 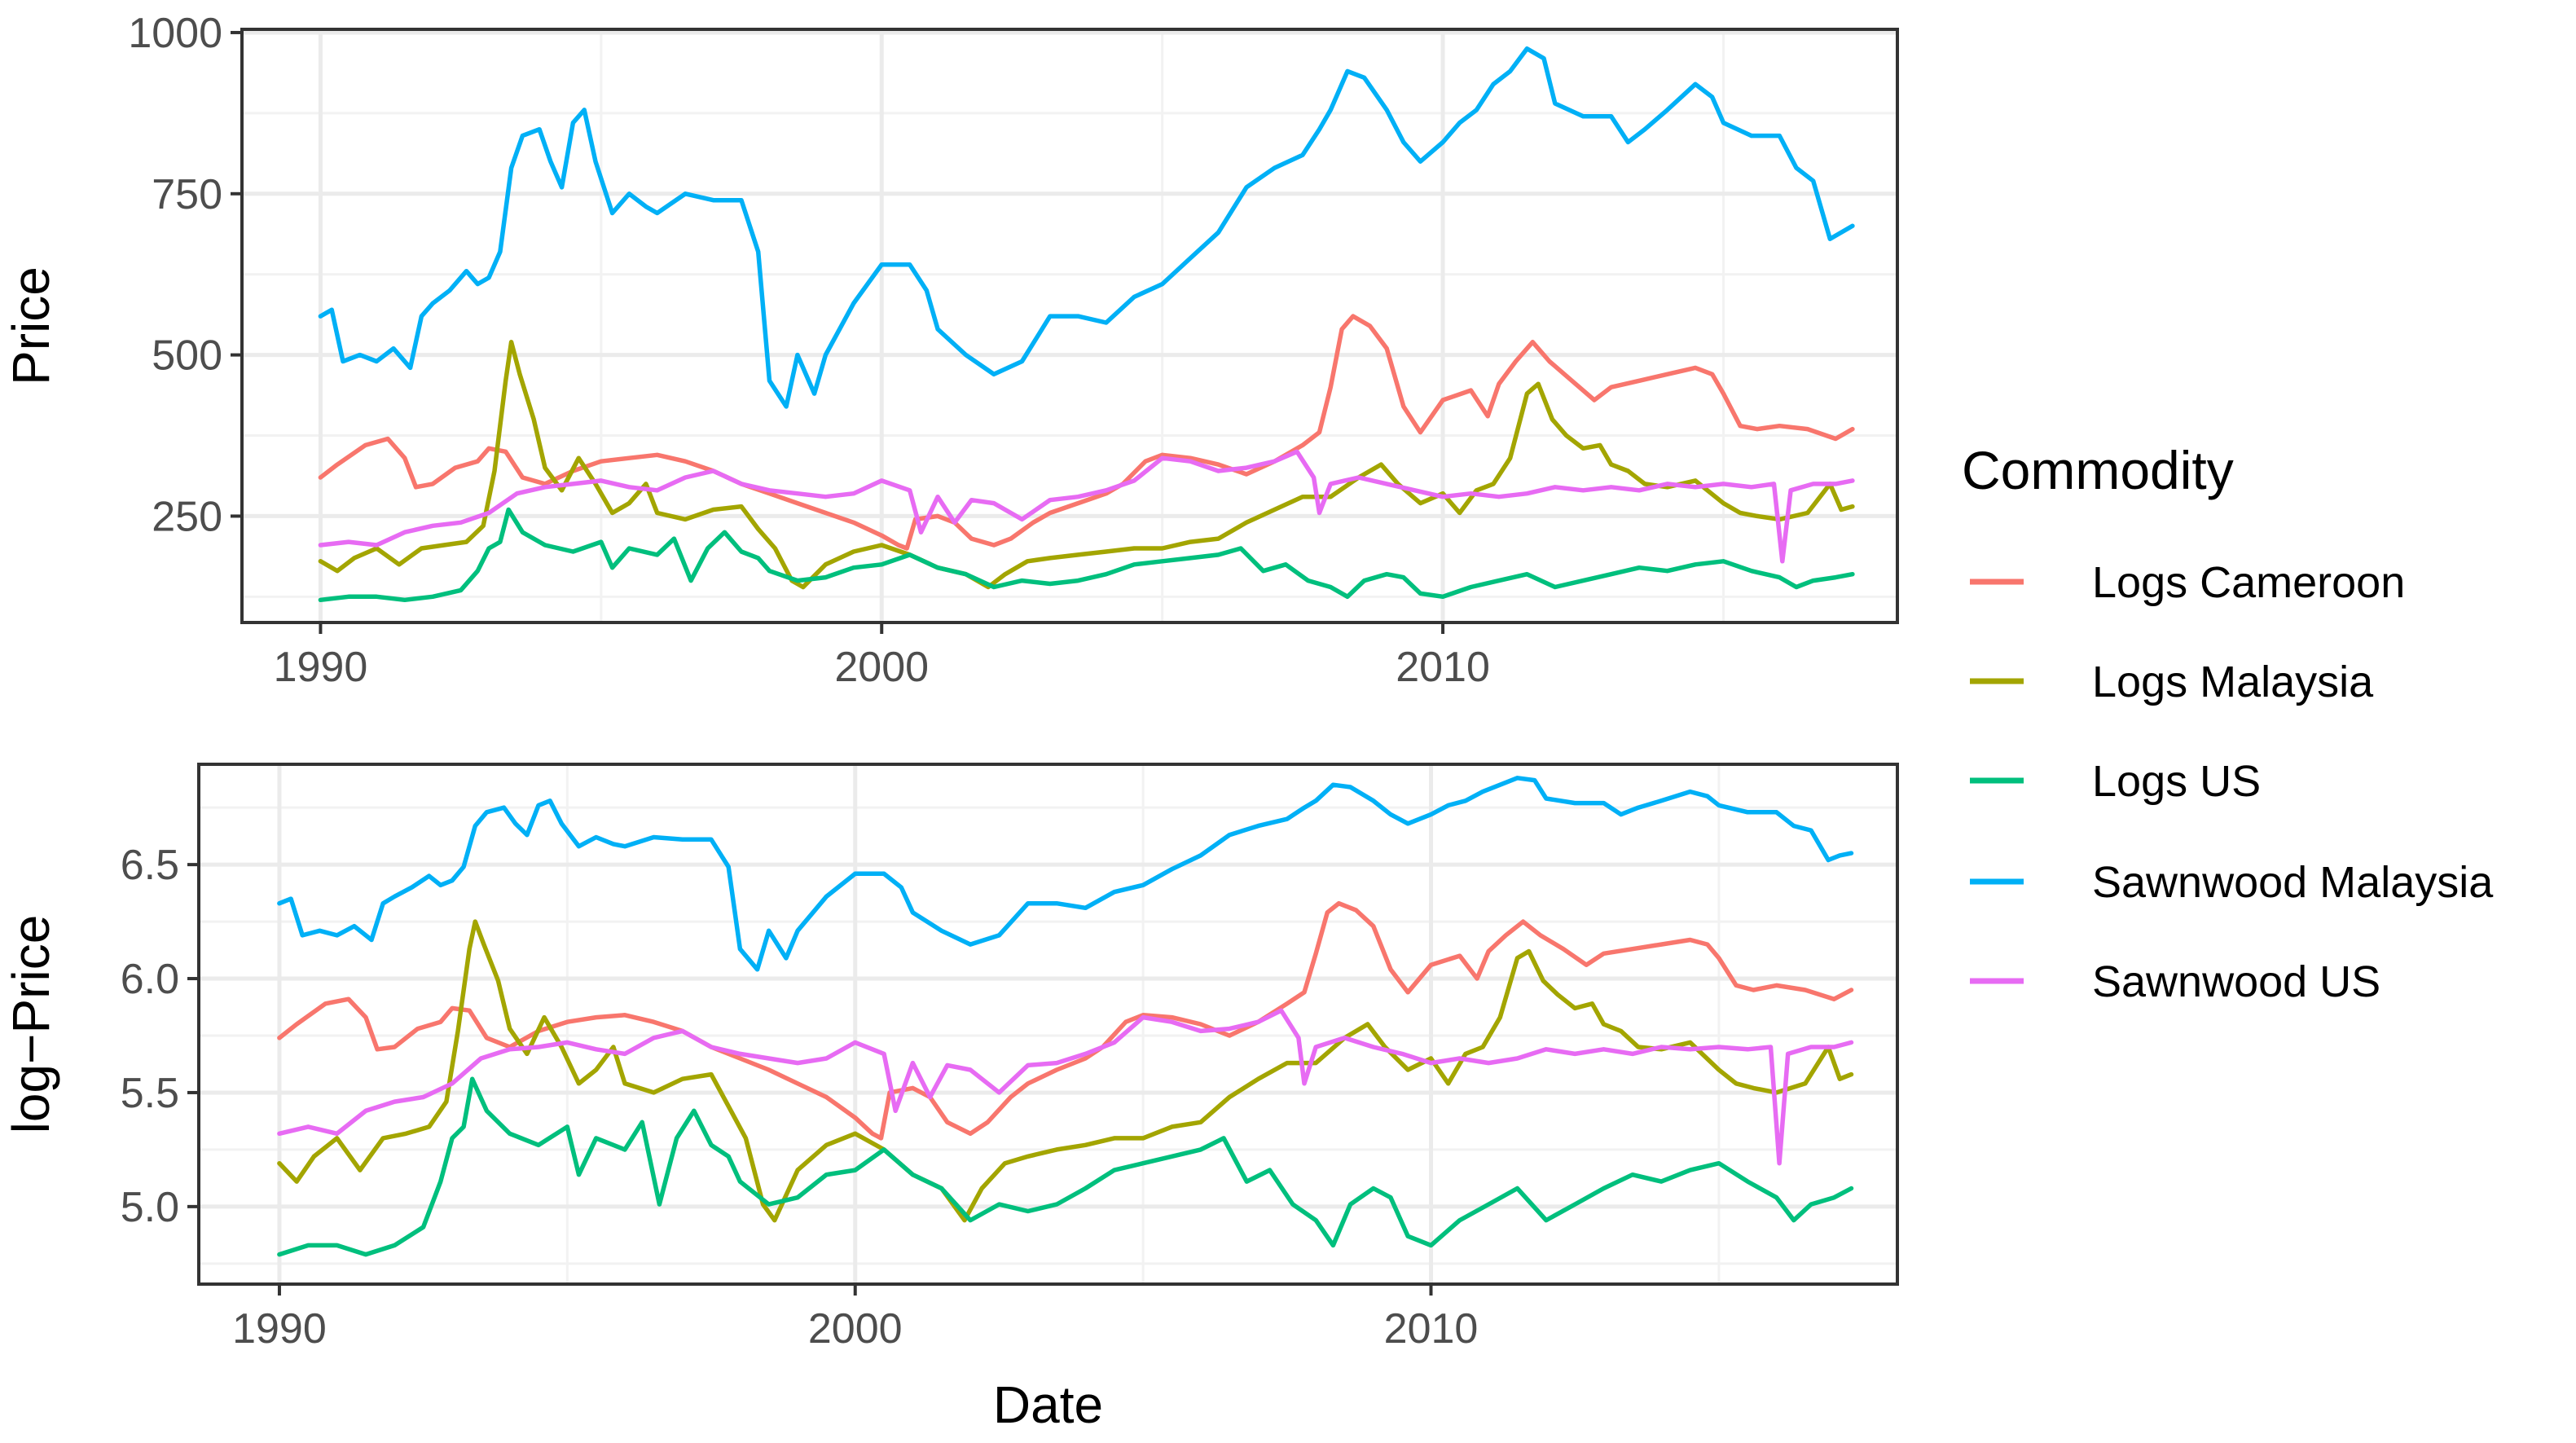 What do you see at coordinates (175, 33) in the screenshot?
I see `y-tick-label: 1000` at bounding box center [175, 33].